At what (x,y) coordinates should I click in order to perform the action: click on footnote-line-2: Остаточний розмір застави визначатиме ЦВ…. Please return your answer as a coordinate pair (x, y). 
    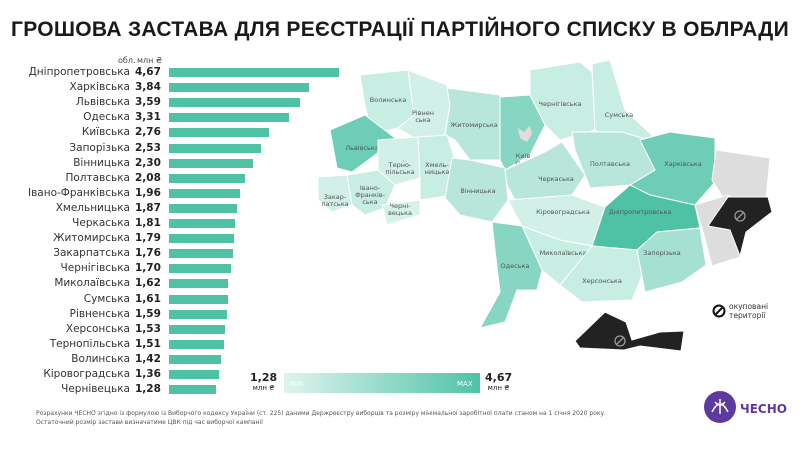
    Looking at the image, I should click on (149, 422).